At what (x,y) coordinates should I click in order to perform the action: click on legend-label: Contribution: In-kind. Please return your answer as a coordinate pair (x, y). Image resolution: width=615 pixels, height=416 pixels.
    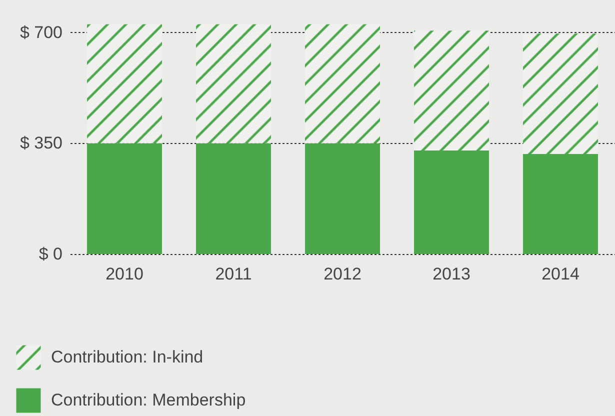
    Looking at the image, I should click on (127, 357).